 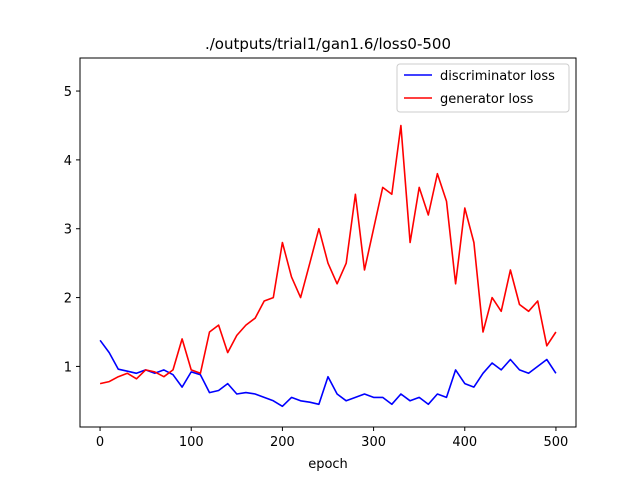 What do you see at coordinates (556, 442) in the screenshot?
I see `x-tick-label: 500` at bounding box center [556, 442].